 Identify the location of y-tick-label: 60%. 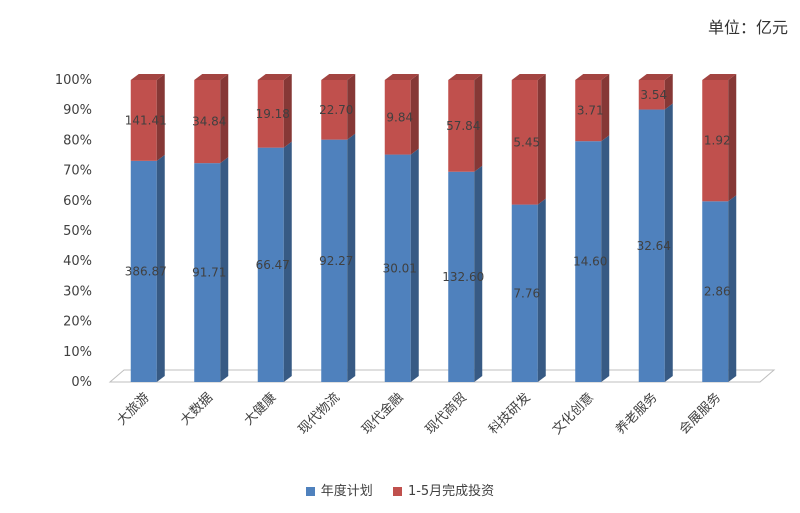
(77, 201).